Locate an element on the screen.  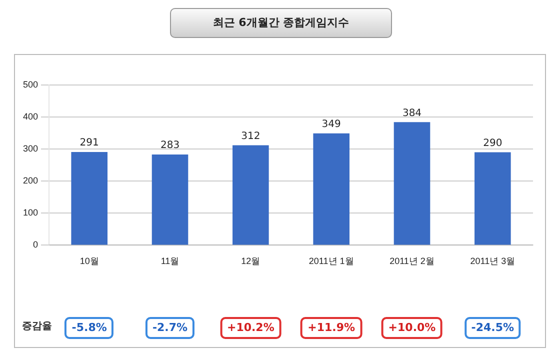
data-label: 312 is located at coordinates (250, 136).